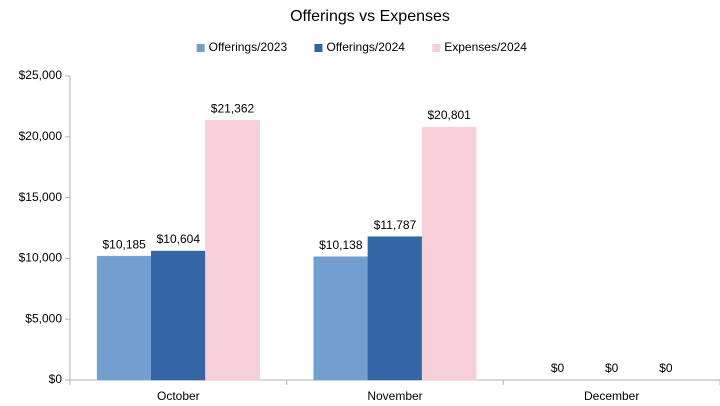 This screenshot has height=406, width=720. Describe the element at coordinates (41, 197) in the screenshot. I see `y-tick-label: $15,000` at that location.